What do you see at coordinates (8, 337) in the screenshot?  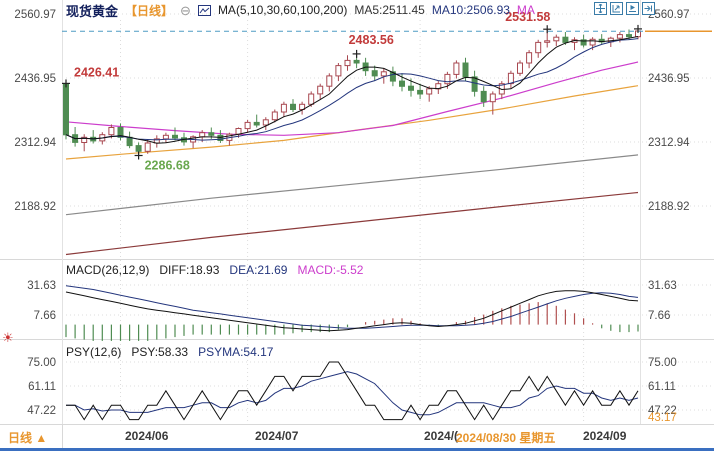 I see `indicator-settings-icon: ☀` at bounding box center [8, 337].